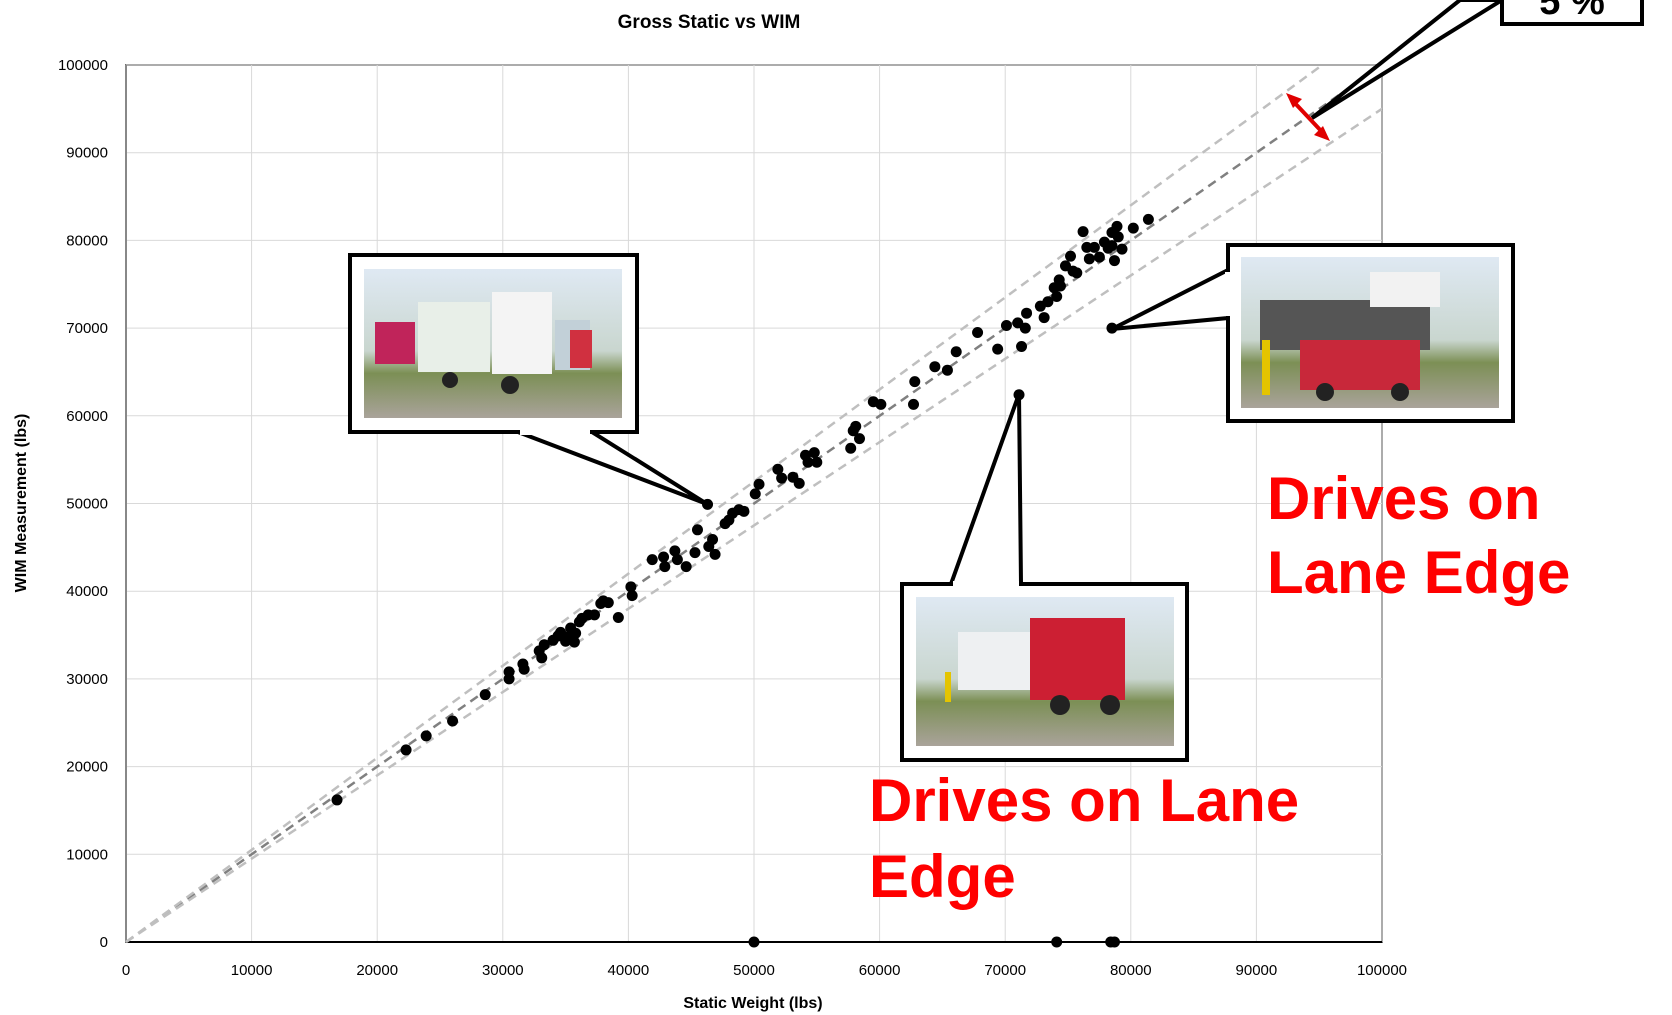 Image resolution: width=1672 pixels, height=1015 pixels. I want to click on y-tick-label: 50000, so click(87, 504).